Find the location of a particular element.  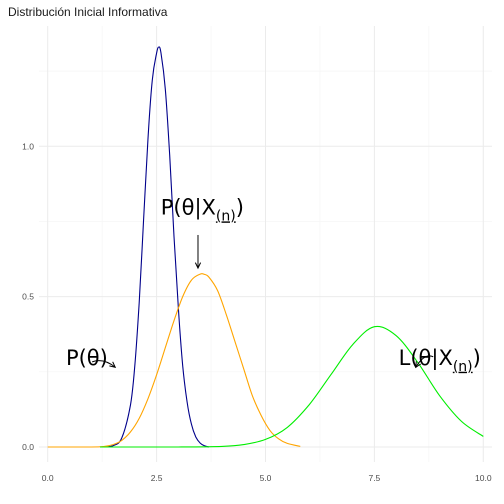

x-tick-label: 2.5 is located at coordinates (157, 478).